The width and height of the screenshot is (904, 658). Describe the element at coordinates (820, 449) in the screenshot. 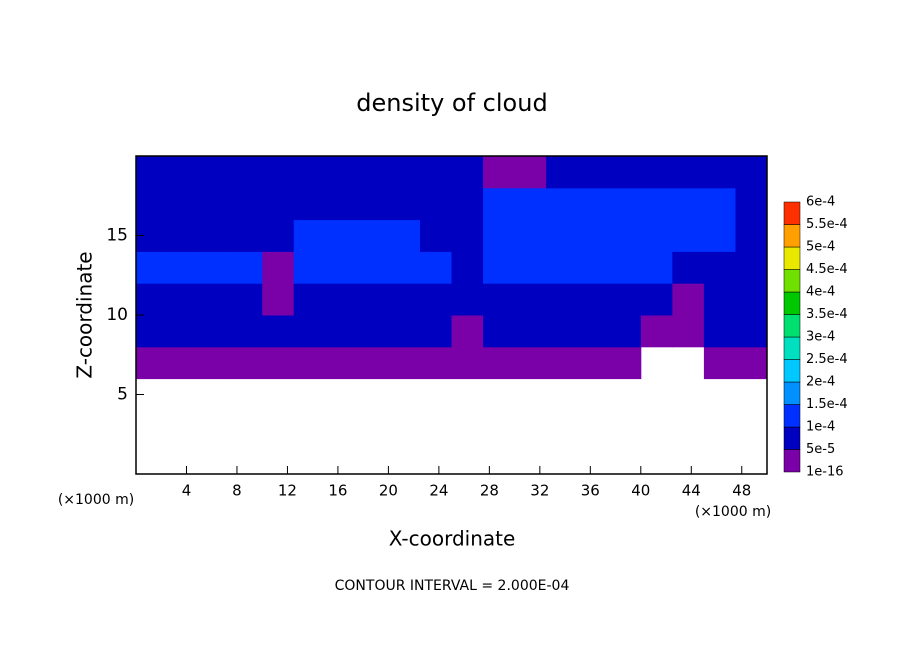

I see `colorbar-label: 5e-5` at that location.